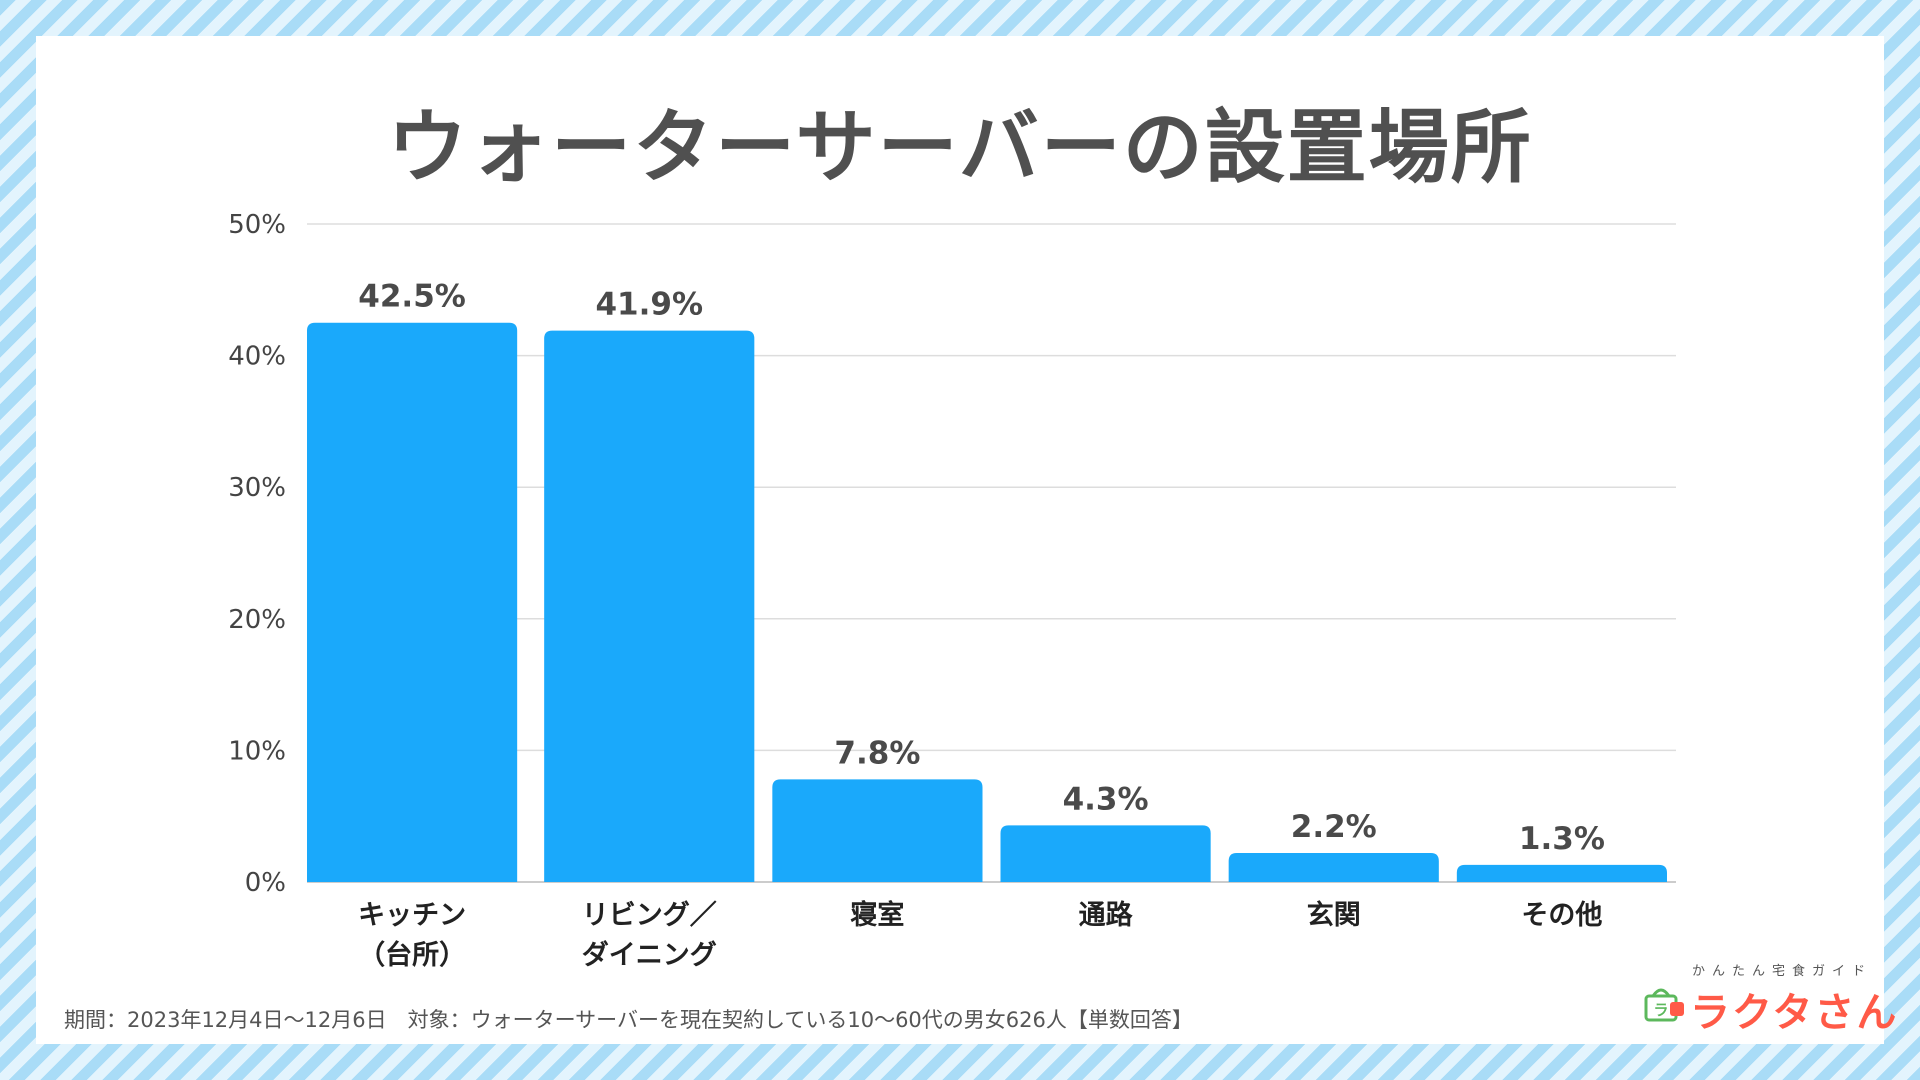 This screenshot has height=1080, width=1920. Describe the element at coordinates (257, 225) in the screenshot. I see `y-tick-label: 50%` at that location.